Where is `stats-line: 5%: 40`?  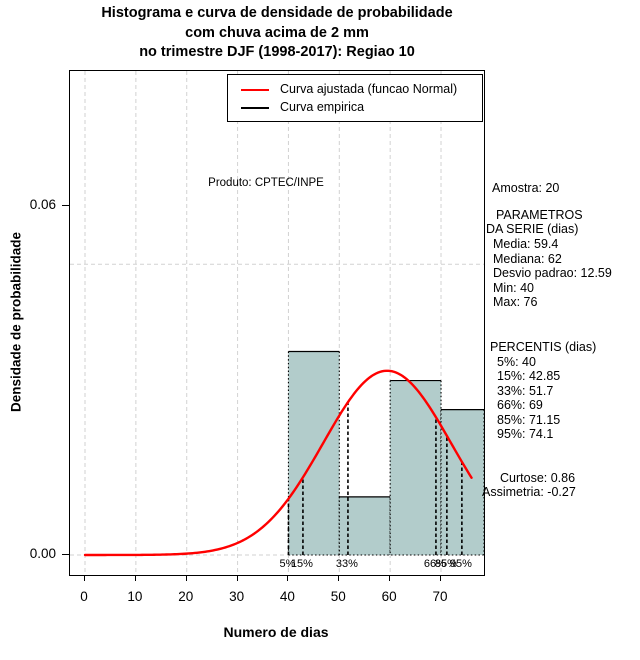
stats-line: 5%: 40 is located at coordinates (516, 362).